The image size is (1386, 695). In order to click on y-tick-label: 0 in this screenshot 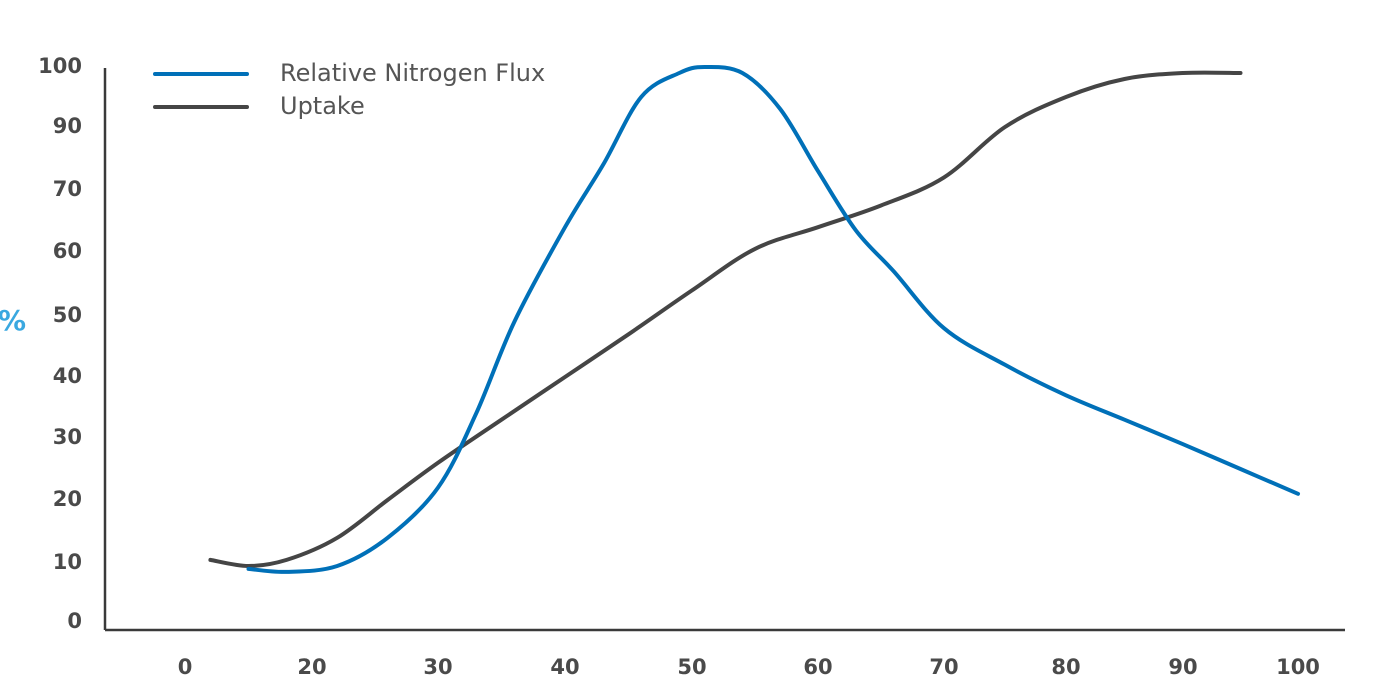, I will do `click(74, 621)`.